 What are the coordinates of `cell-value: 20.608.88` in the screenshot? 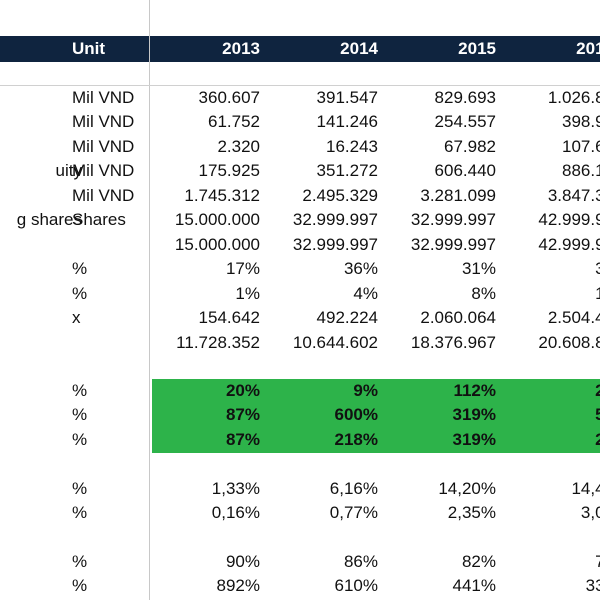 It's located at (569, 342).